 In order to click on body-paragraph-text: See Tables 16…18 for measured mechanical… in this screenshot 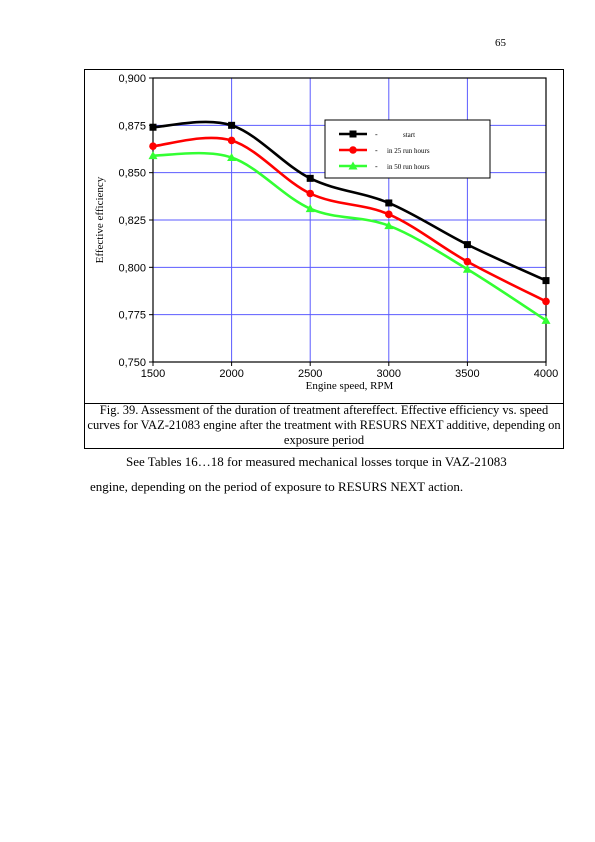, I will do `click(298, 474)`.